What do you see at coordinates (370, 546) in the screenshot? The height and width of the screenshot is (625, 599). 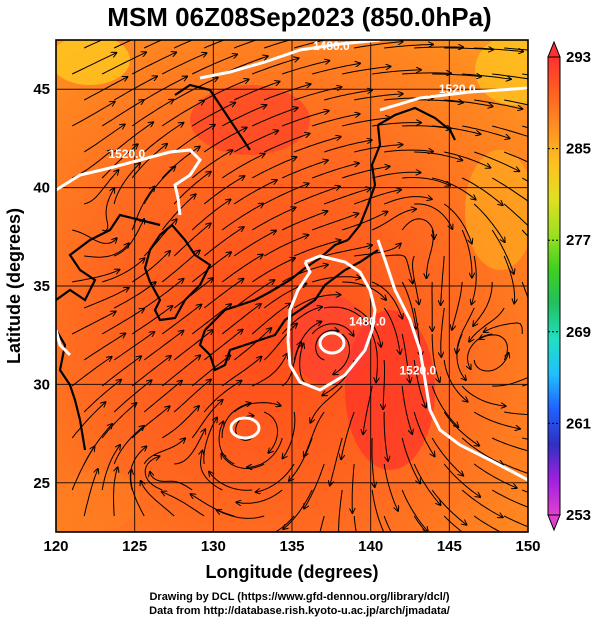 I see `x-tick-label: 140` at bounding box center [370, 546].